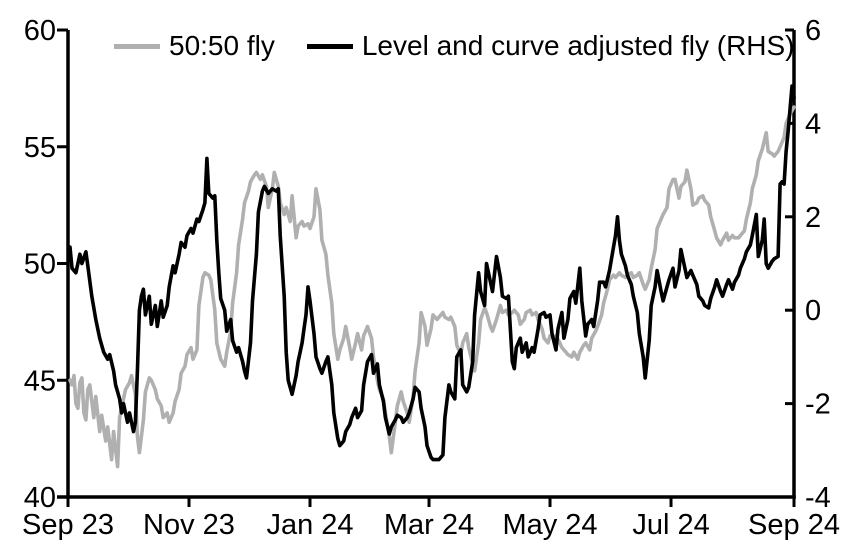 The width and height of the screenshot is (852, 551). What do you see at coordinates (578, 45) in the screenshot?
I see `legend-label-adjusted-fly: Level and curve adjusted fly (RHS)` at bounding box center [578, 45].